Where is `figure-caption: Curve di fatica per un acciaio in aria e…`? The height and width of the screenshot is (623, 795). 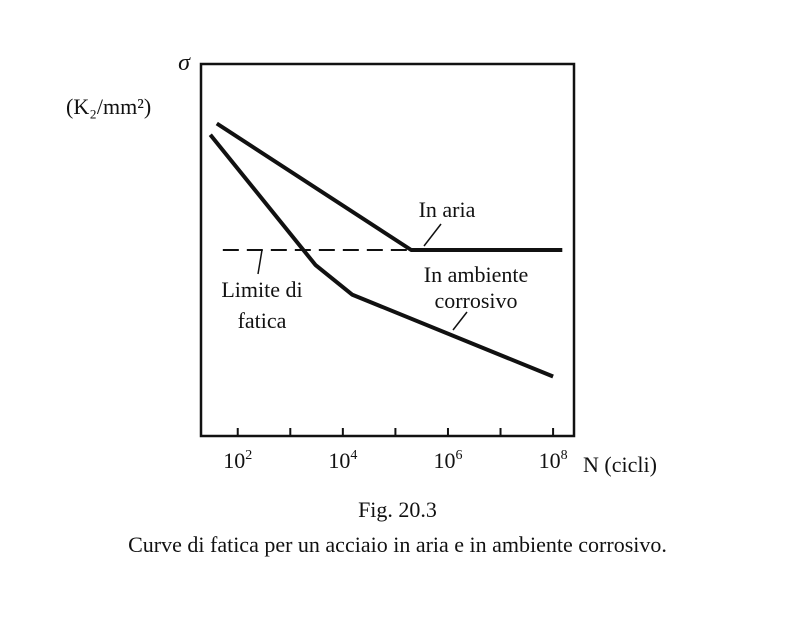
figure-caption: Curve di fatica per un acciaio in aria e… is located at coordinates (397, 544).